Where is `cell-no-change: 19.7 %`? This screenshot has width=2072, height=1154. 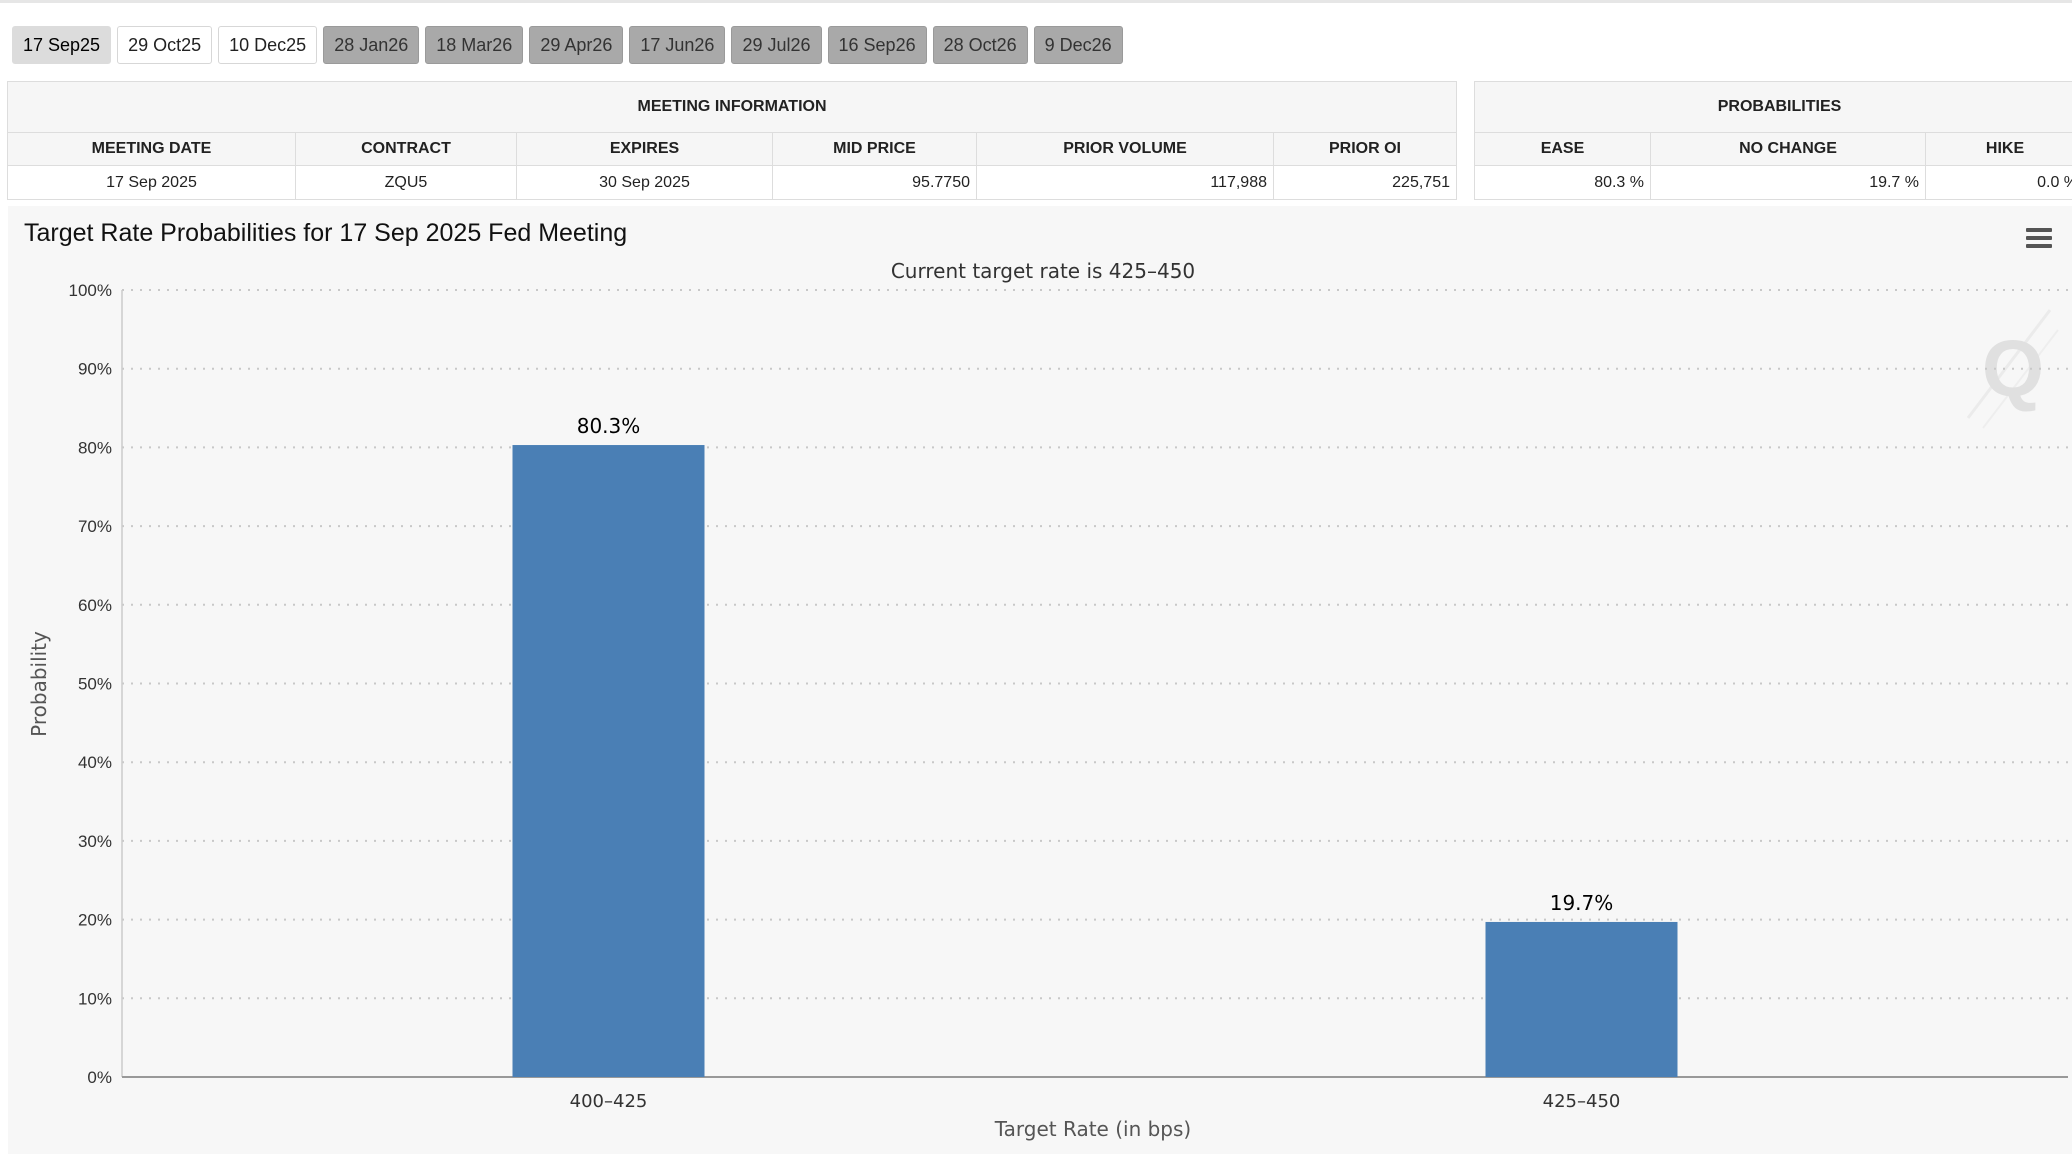
cell-no-change: 19.7 % is located at coordinates (1788, 182).